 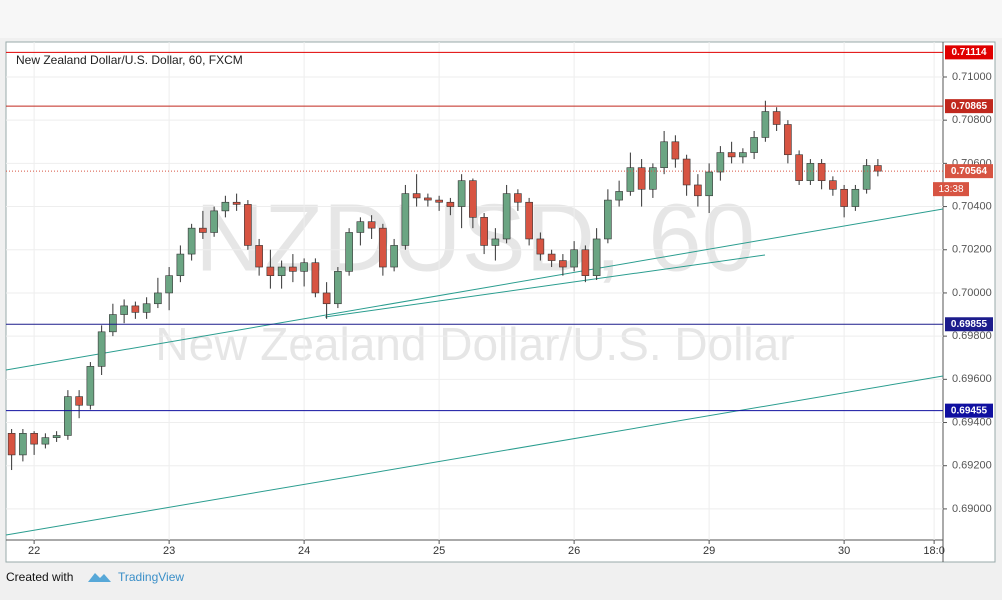 I want to click on brand-logo, so click(x=99, y=577).